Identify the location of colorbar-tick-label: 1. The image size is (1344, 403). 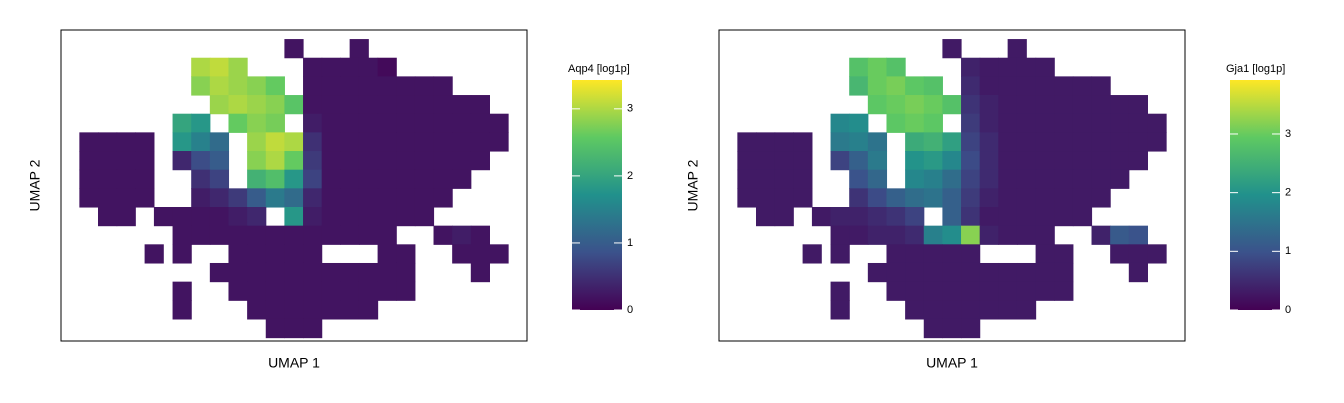
(630, 243).